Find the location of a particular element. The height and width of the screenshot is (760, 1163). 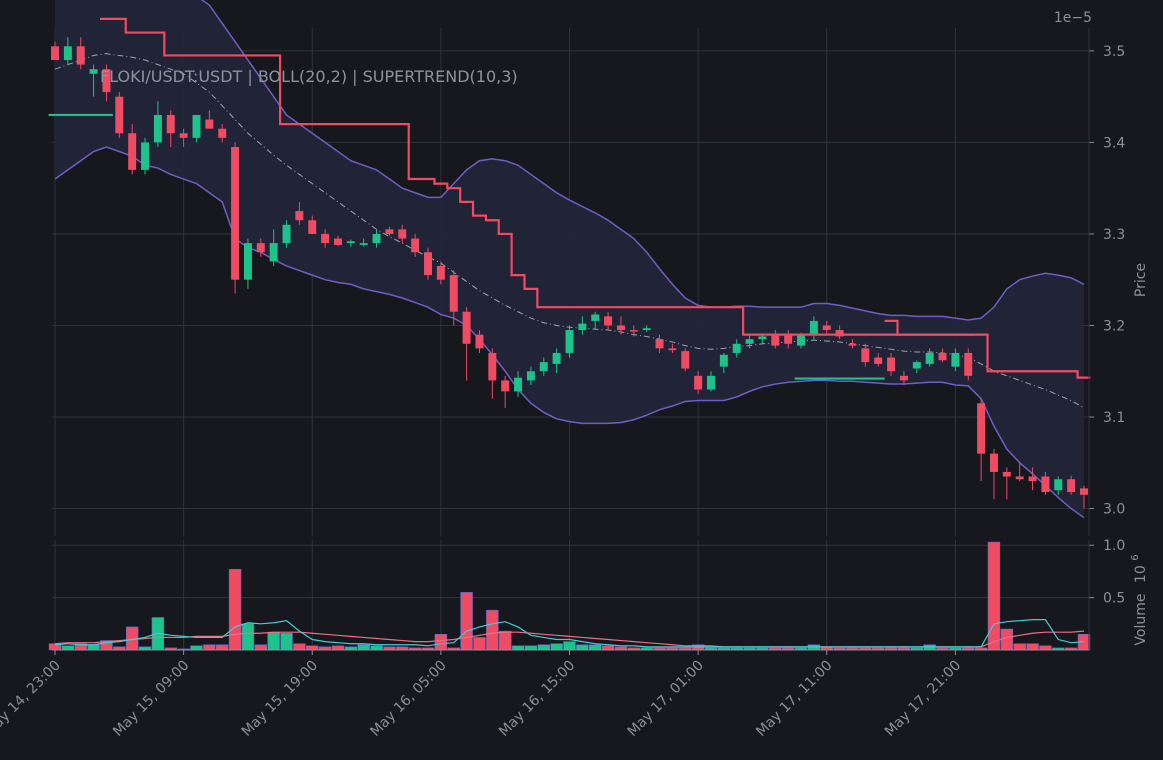

price-y-tick-label: 3.0 is located at coordinates (1114, 510).